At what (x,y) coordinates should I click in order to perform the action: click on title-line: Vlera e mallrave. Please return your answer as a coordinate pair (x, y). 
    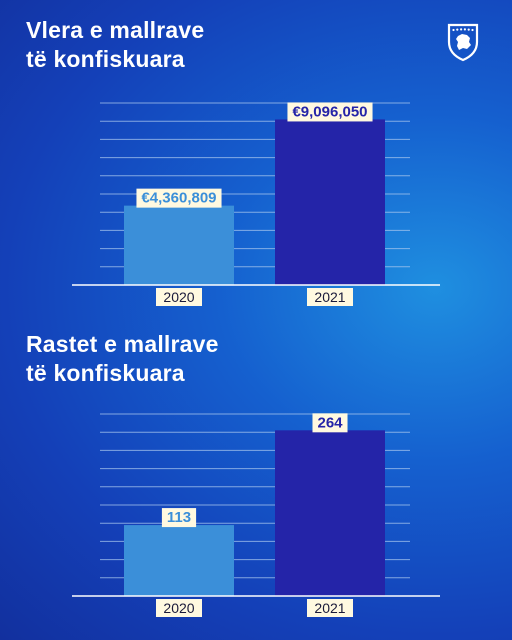
    Looking at the image, I should click on (115, 30).